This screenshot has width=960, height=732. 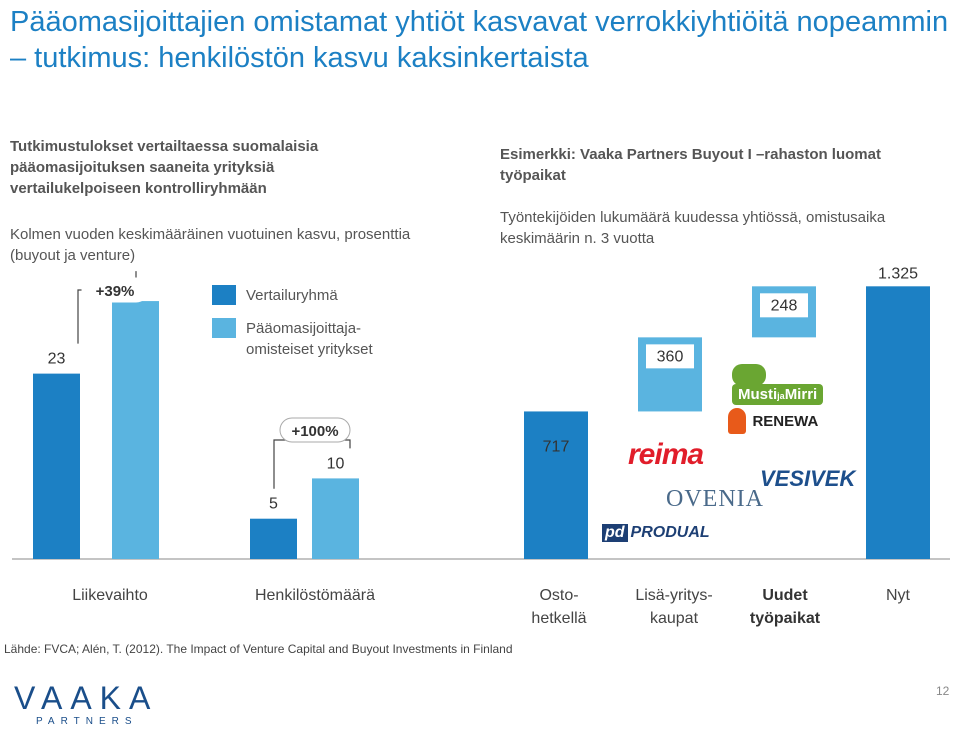 I want to click on legend-label-paaomasijoittaja: Pääomasijoittaja-omisteiset yritykset, so click(x=309, y=339).